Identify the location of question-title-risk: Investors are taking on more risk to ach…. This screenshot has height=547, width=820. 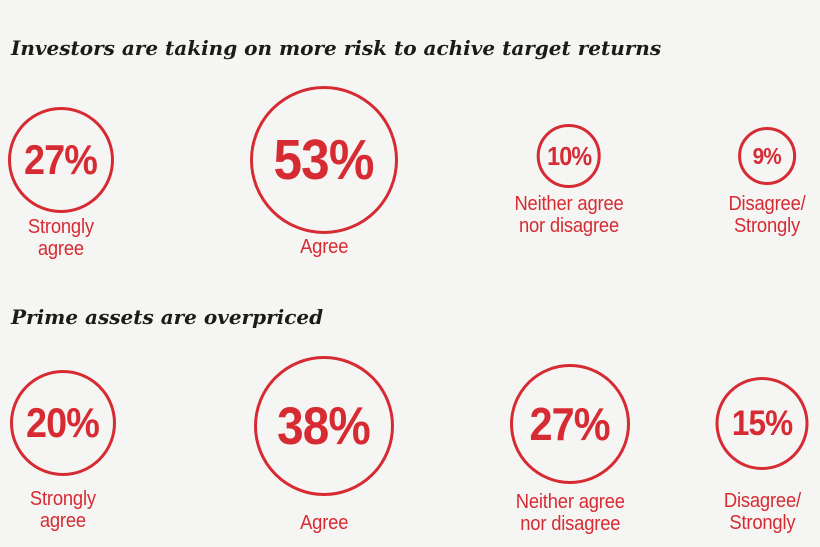
(336, 48).